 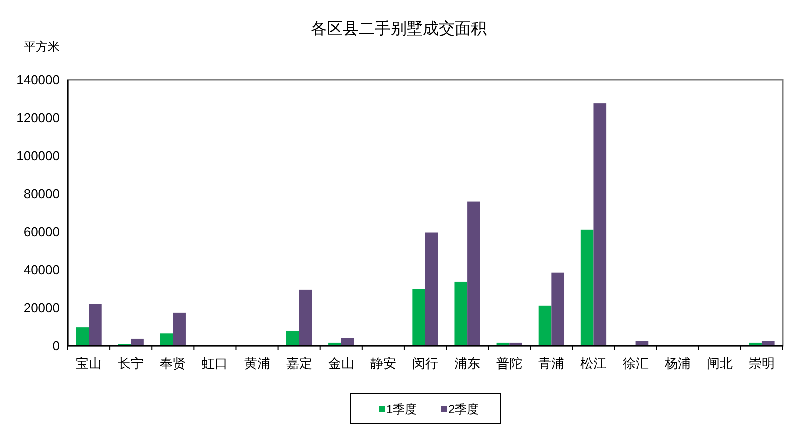 What do you see at coordinates (399, 29) in the screenshot?
I see `title: 各区县二手别墅成交面积` at bounding box center [399, 29].